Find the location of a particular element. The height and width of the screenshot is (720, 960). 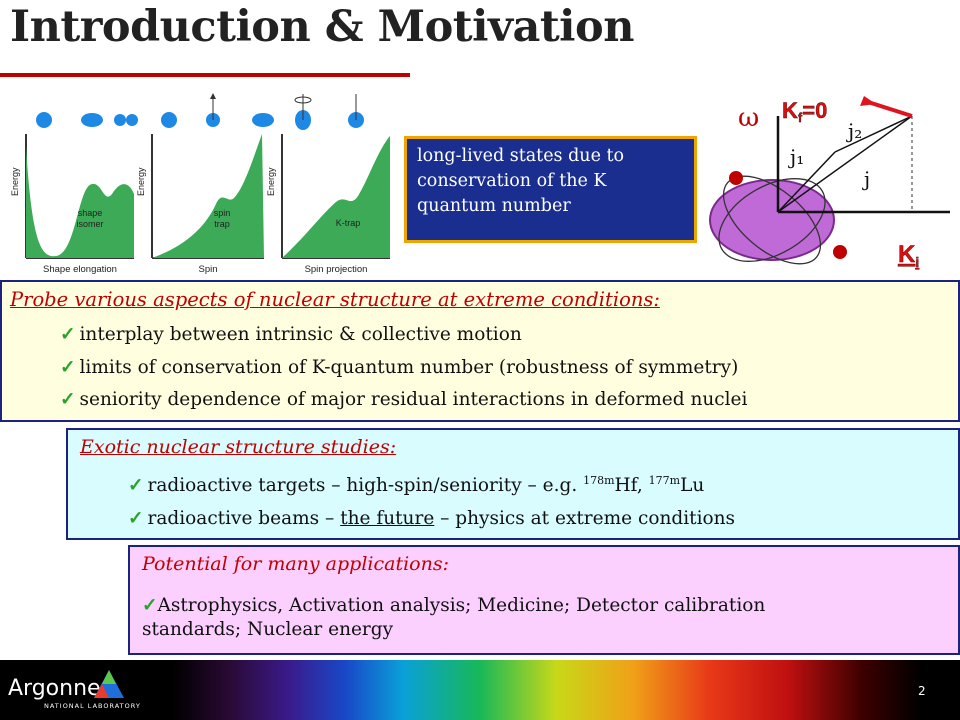

nuclear-shapes-row is located at coordinates (200, 111).